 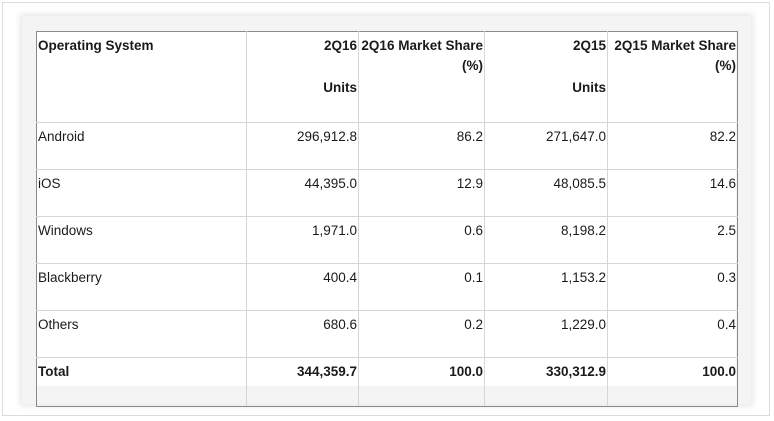 What do you see at coordinates (141, 382) in the screenshot?
I see `total-label-cell: Total` at bounding box center [141, 382].